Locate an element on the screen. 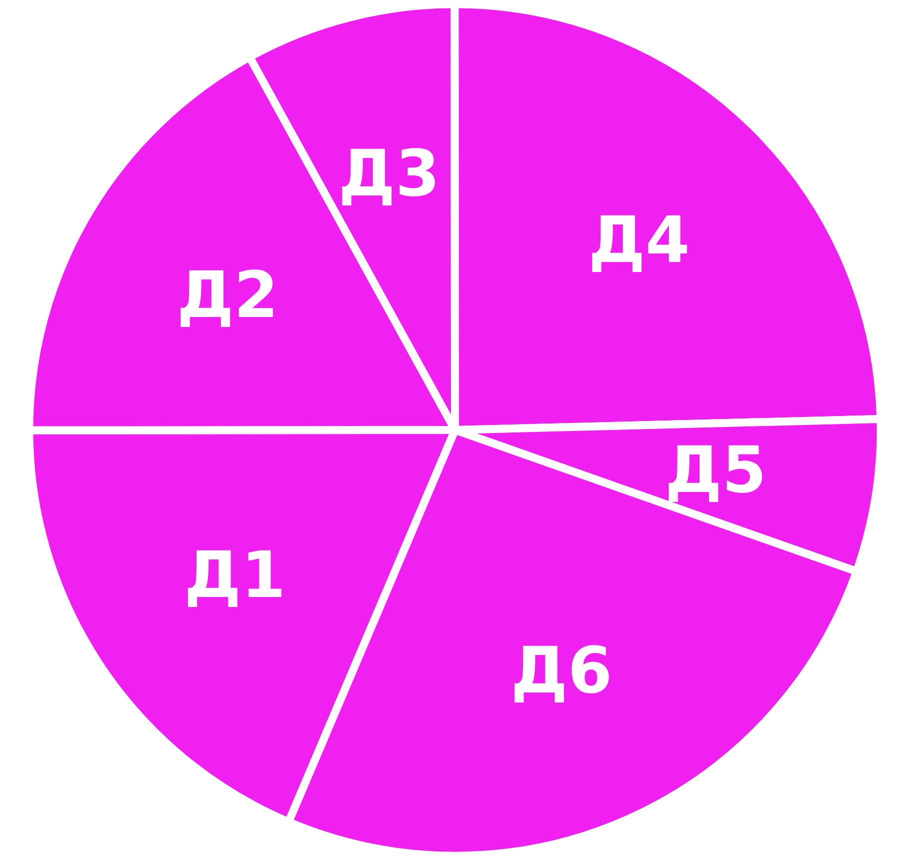  slice-label: Д2 is located at coordinates (227, 295).